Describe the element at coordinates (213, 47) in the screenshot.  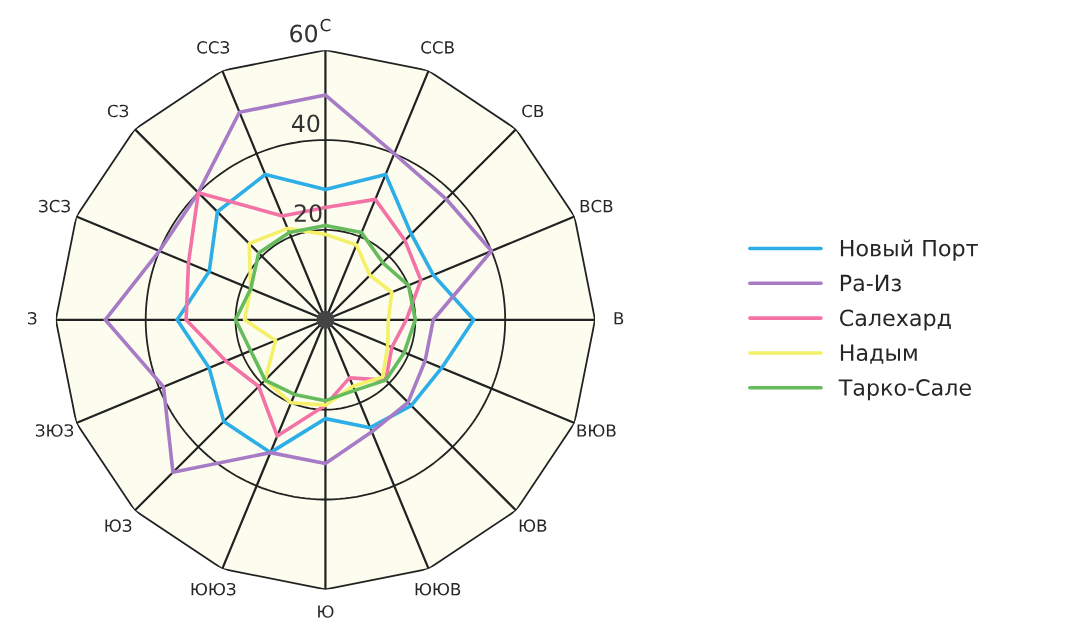
I see `spoke-label: ССЗ` at that location.